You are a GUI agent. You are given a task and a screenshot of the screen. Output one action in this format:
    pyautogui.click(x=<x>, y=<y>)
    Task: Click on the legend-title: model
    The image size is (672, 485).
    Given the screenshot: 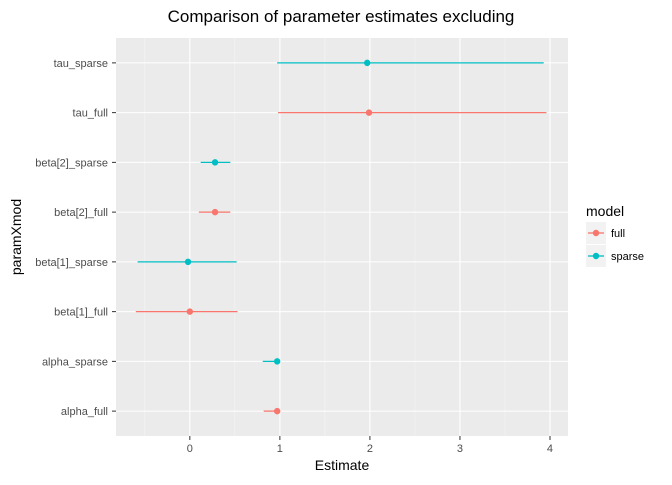 What is the action you would take?
    pyautogui.click(x=605, y=211)
    